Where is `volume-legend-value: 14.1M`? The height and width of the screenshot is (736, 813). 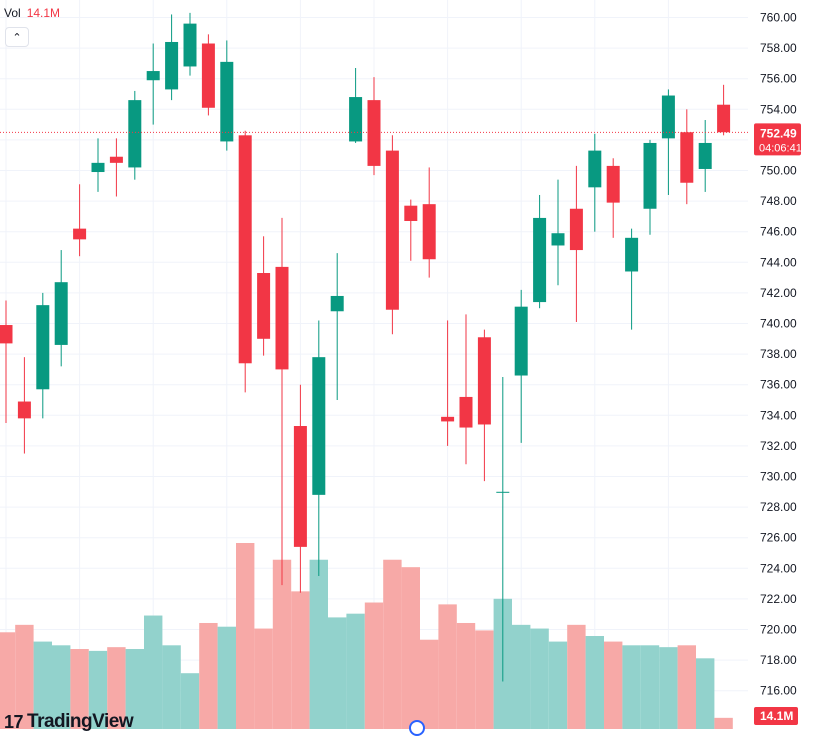 volume-legend-value: 14.1M is located at coordinates (43, 13).